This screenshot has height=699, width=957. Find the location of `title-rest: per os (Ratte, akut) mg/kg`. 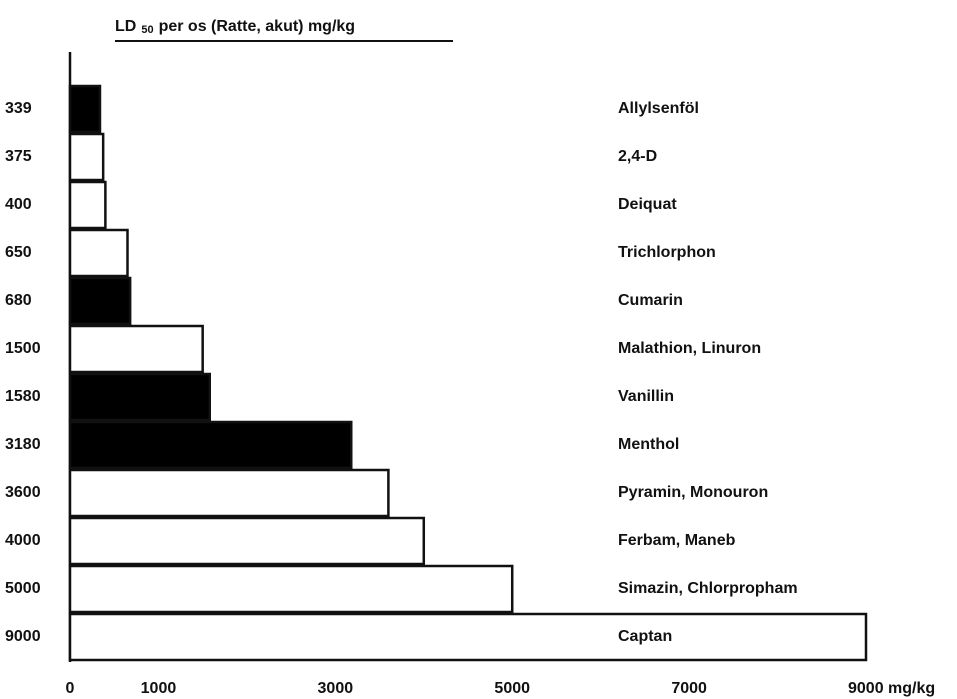

title-rest: per os (Ratte, akut) mg/kg is located at coordinates (257, 26).